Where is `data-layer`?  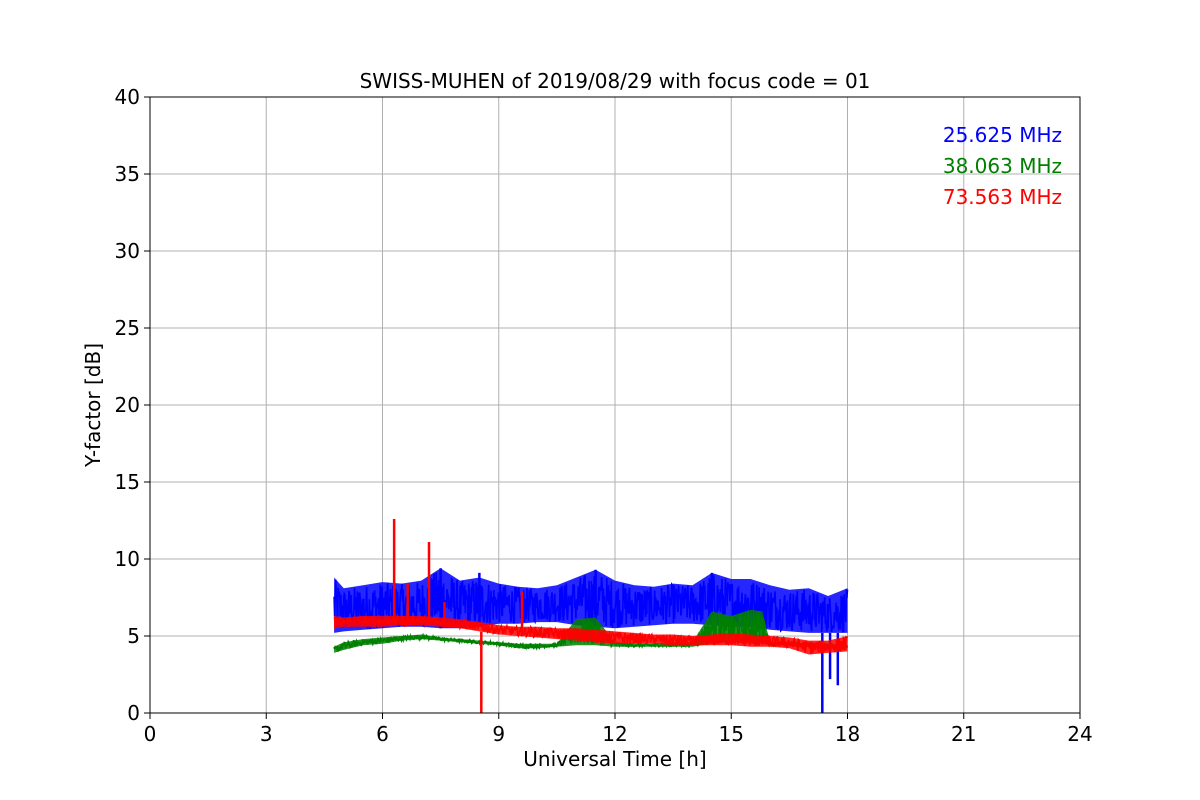 data-layer is located at coordinates (591, 615).